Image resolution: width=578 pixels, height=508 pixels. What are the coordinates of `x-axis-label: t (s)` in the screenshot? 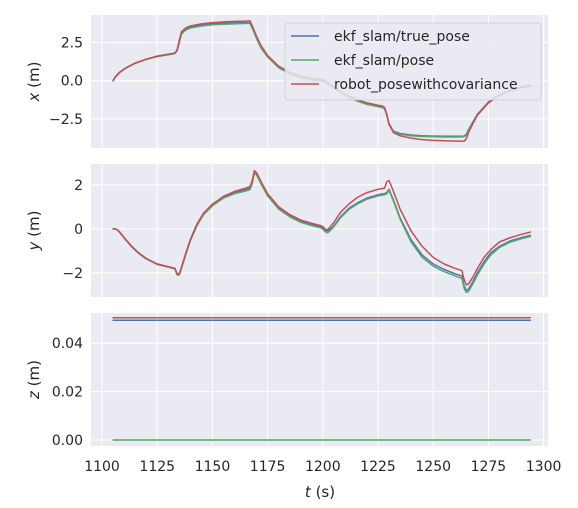 It's located at (320, 492).